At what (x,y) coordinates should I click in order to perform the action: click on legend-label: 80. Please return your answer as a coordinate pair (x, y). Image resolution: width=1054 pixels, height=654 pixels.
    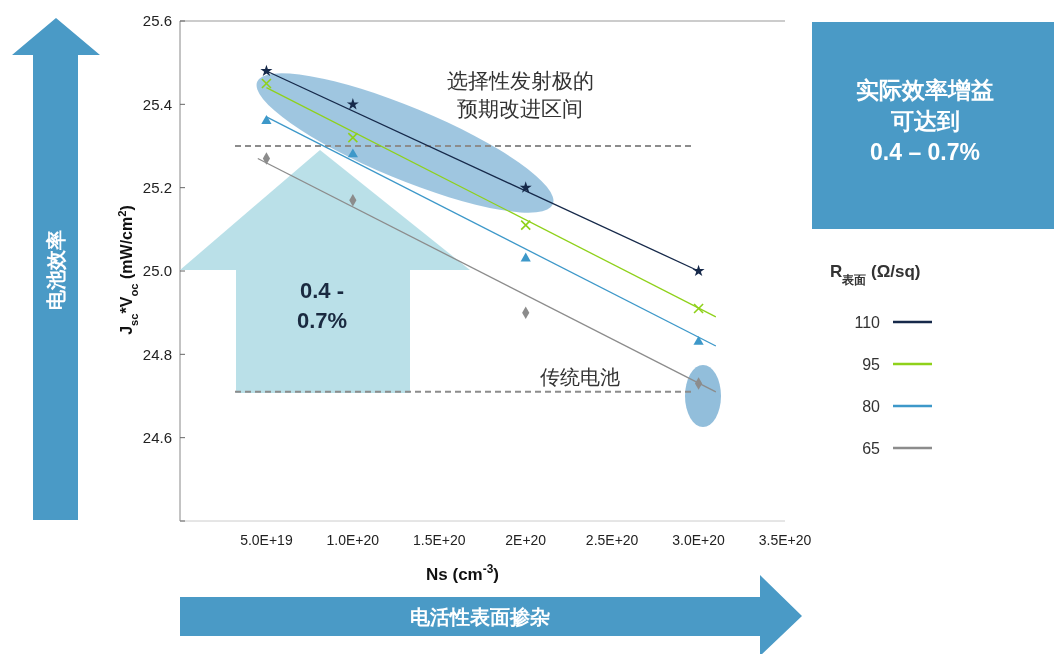
    Looking at the image, I should click on (871, 406).